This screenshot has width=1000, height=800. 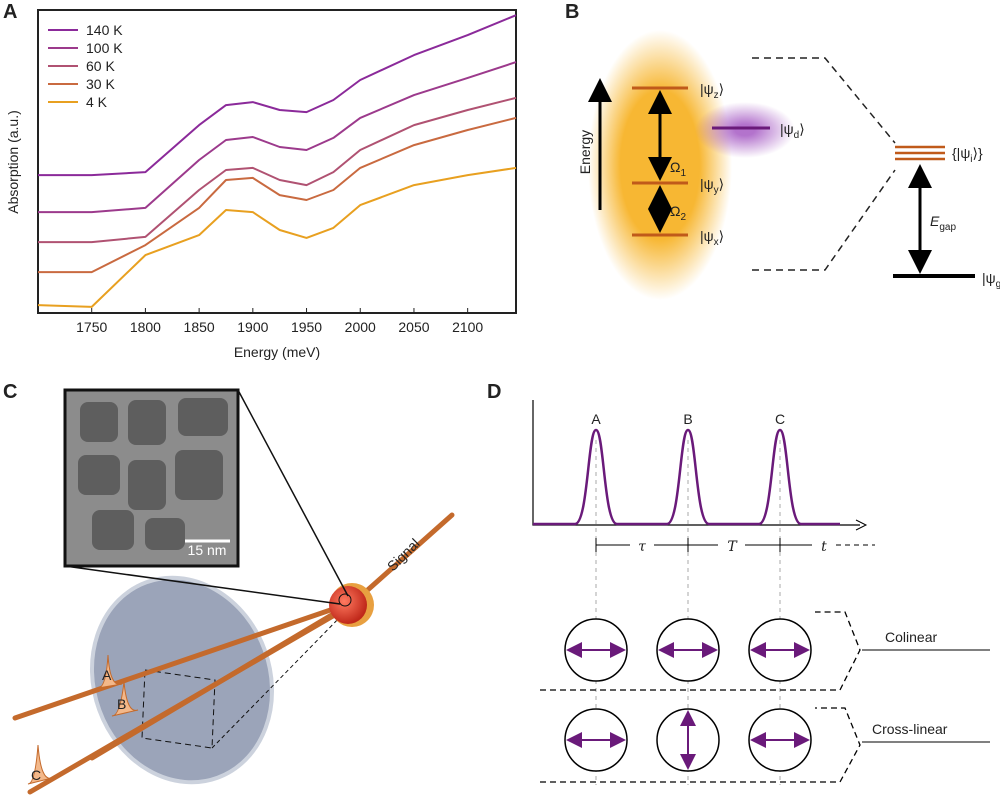 What do you see at coordinates (935, 221) in the screenshot?
I see `t: E` at bounding box center [935, 221].